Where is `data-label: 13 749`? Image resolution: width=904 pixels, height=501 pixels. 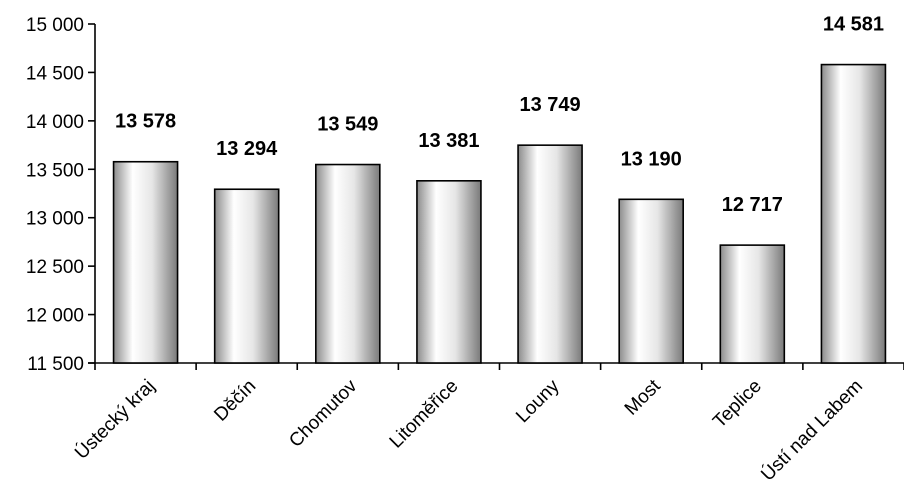 data-label: 13 749 is located at coordinates (549, 105).